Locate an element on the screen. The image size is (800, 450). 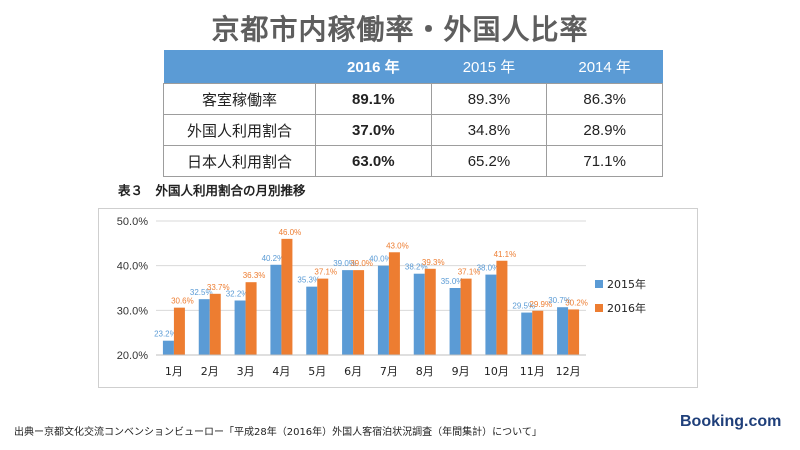
data-label: 32.5% is located at coordinates (201, 292).